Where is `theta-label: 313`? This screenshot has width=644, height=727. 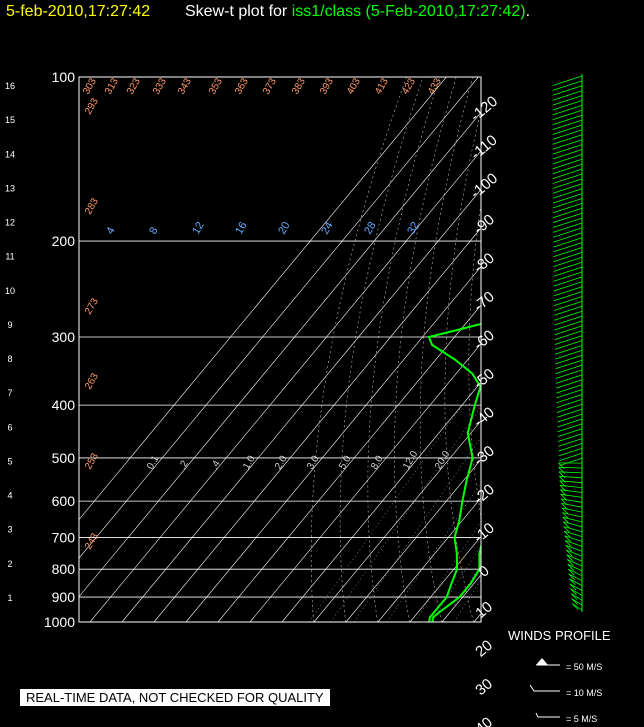
theta-label: 313 is located at coordinates (112, 86).